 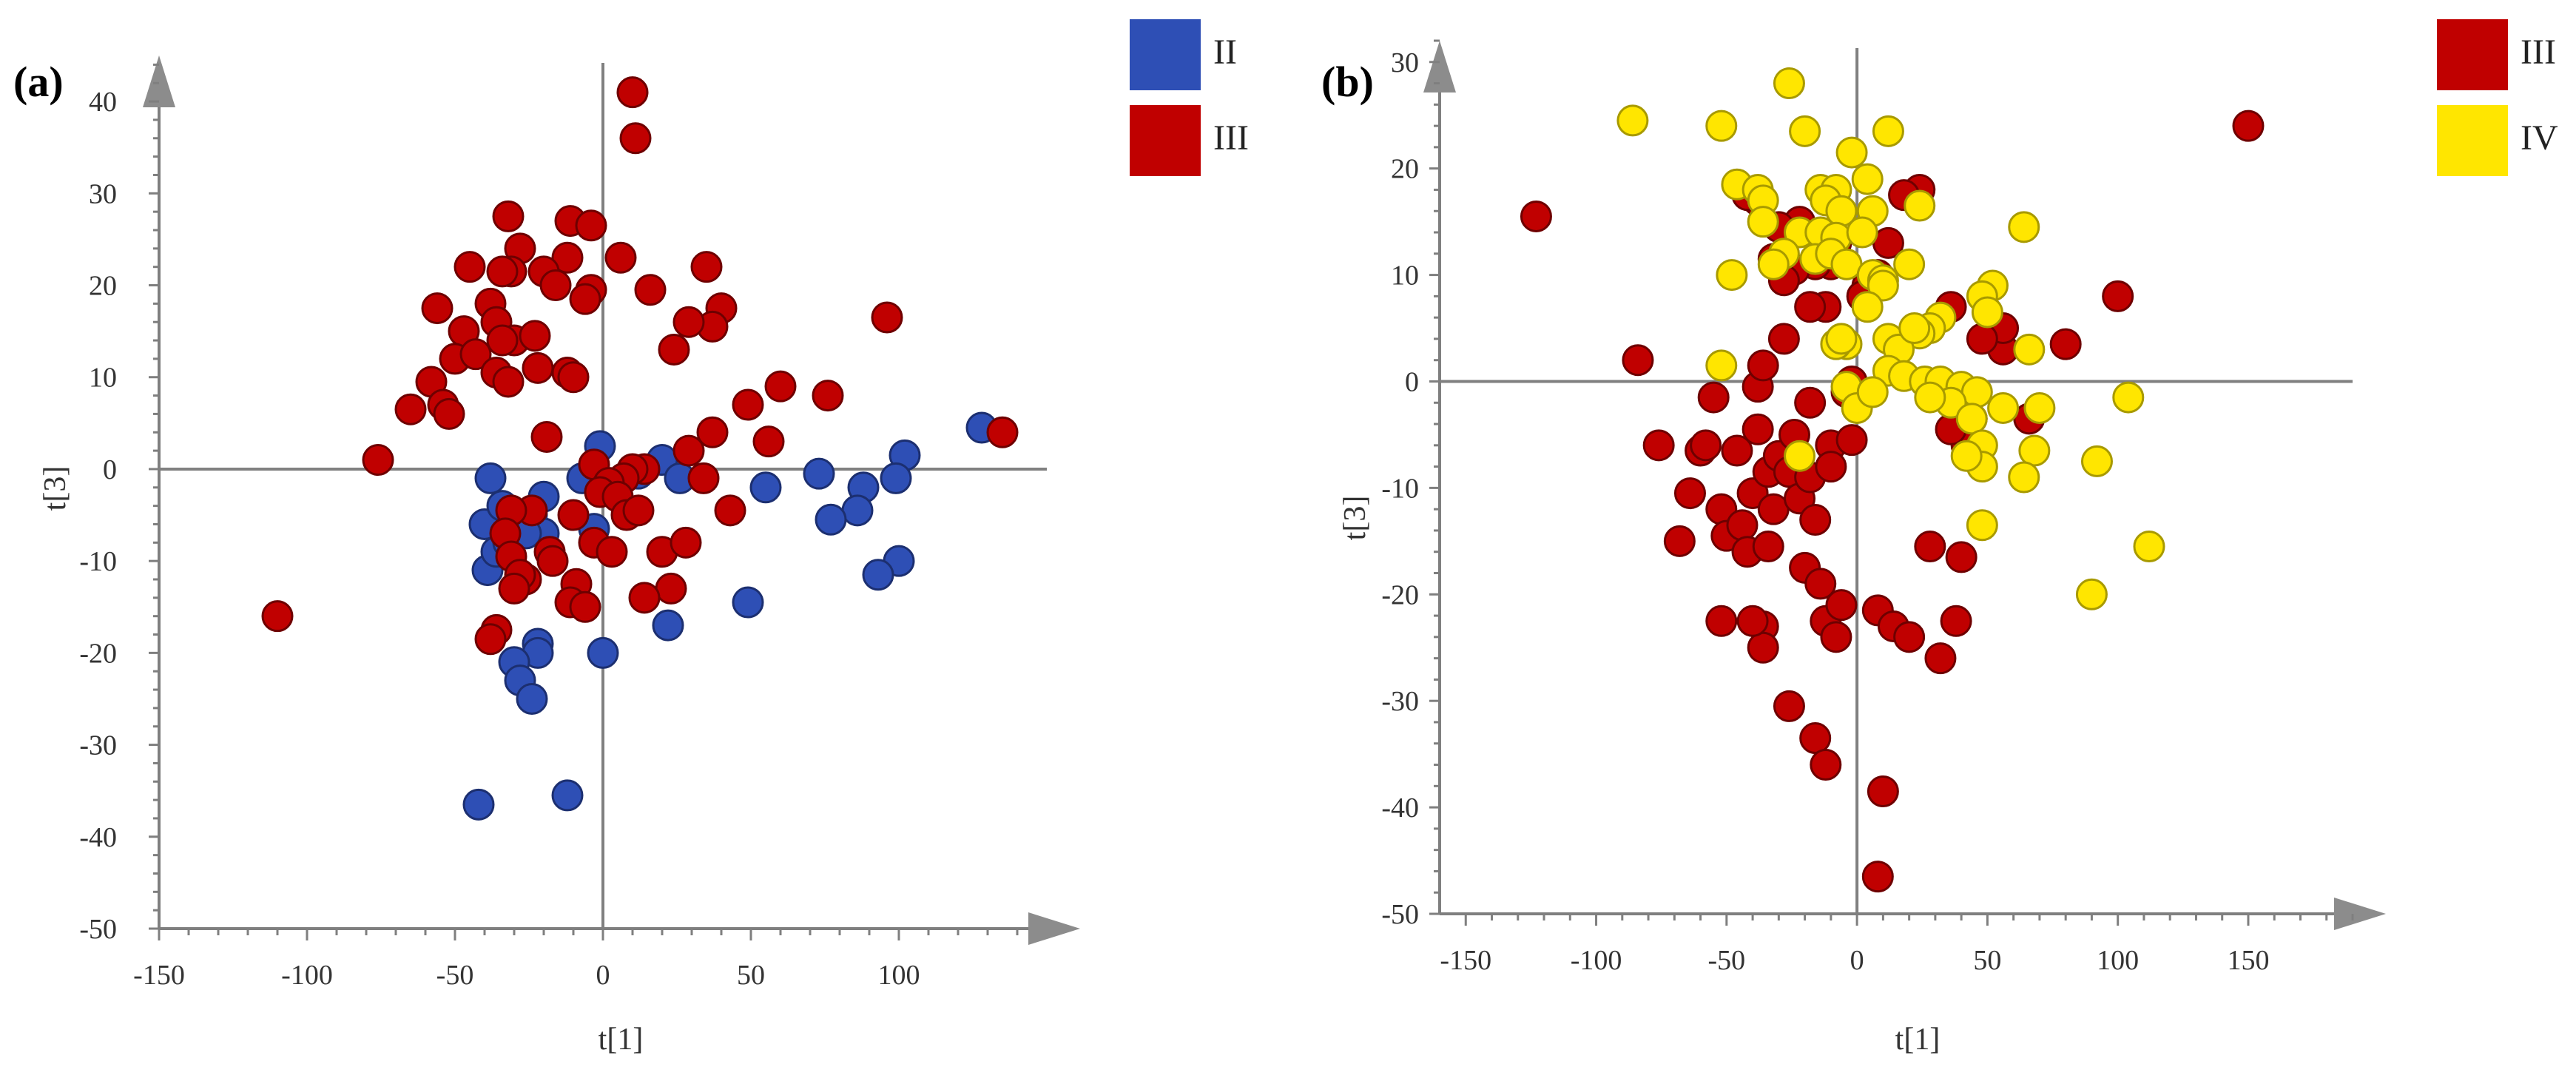 What do you see at coordinates (307, 975) in the screenshot?
I see `panel-a-x-tick-label: -100` at bounding box center [307, 975].